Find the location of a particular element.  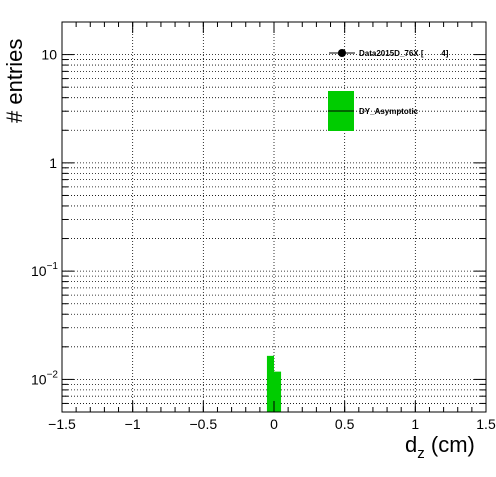

legend-entry-dy: DY_Asymptotic is located at coordinates (389, 111).